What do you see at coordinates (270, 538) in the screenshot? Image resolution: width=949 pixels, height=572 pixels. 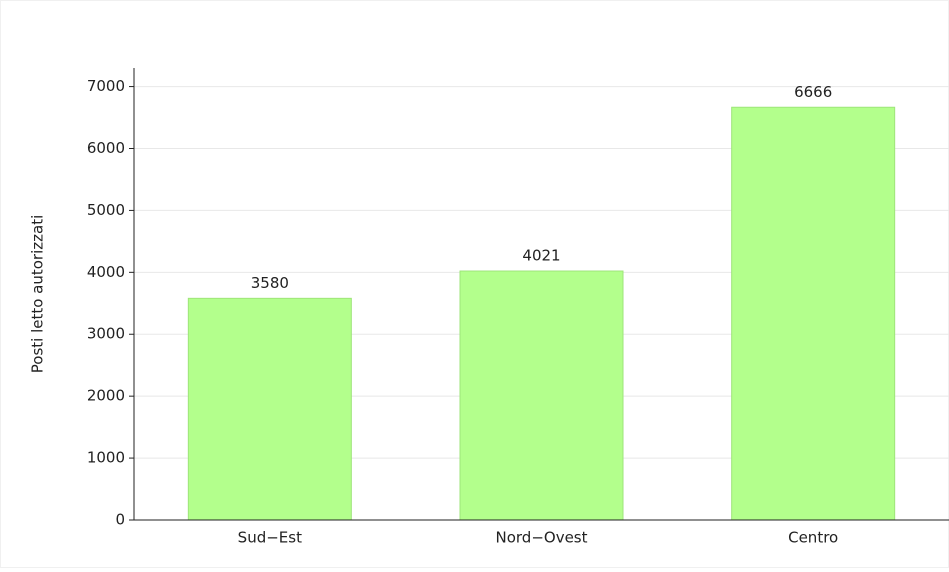 I see `x-tick-label: Sud−Est` at bounding box center [270, 538].